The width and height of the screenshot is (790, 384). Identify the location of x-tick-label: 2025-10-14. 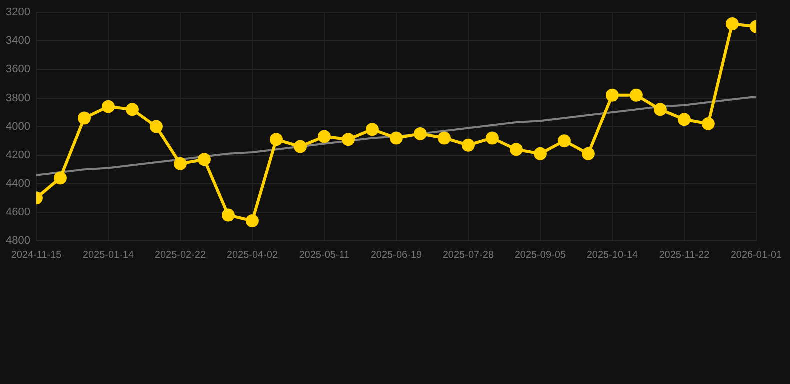
(612, 255).